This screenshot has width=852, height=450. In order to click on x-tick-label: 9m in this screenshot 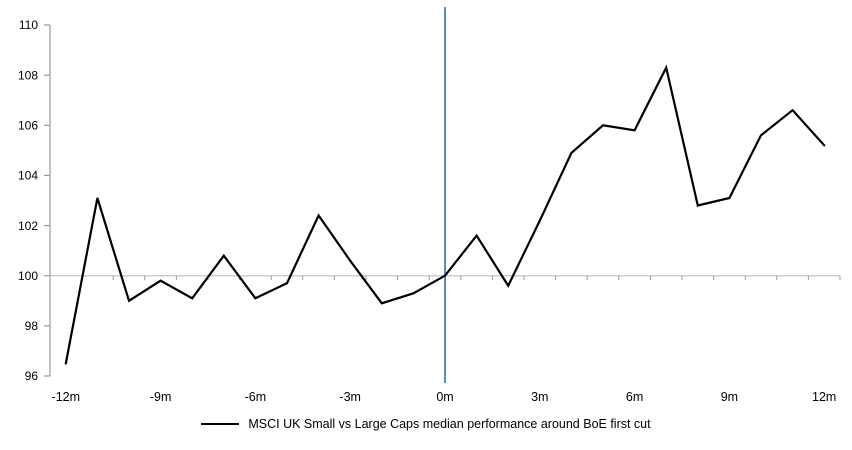, I will do `click(729, 397)`.